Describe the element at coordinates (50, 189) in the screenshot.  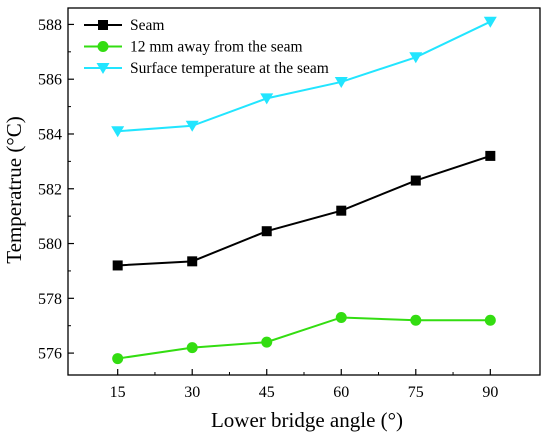
I see `y-tick-label: 582` at that location.